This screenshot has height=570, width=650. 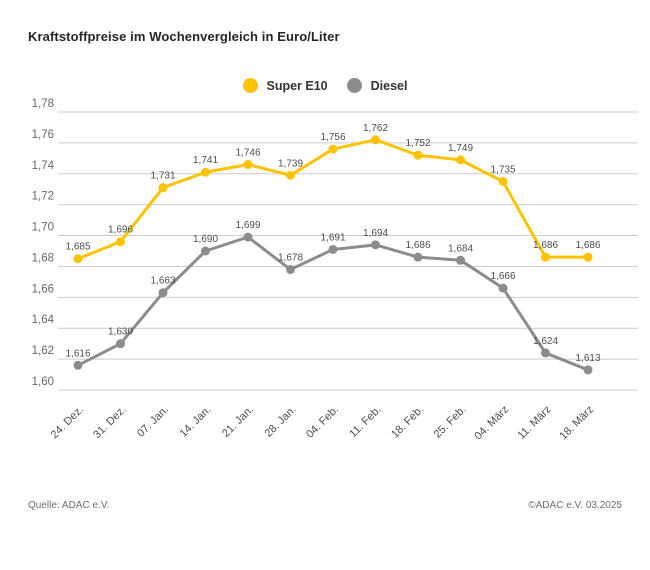 What do you see at coordinates (120, 332) in the screenshot?
I see `value-label-diesel: 1,630` at bounding box center [120, 332].